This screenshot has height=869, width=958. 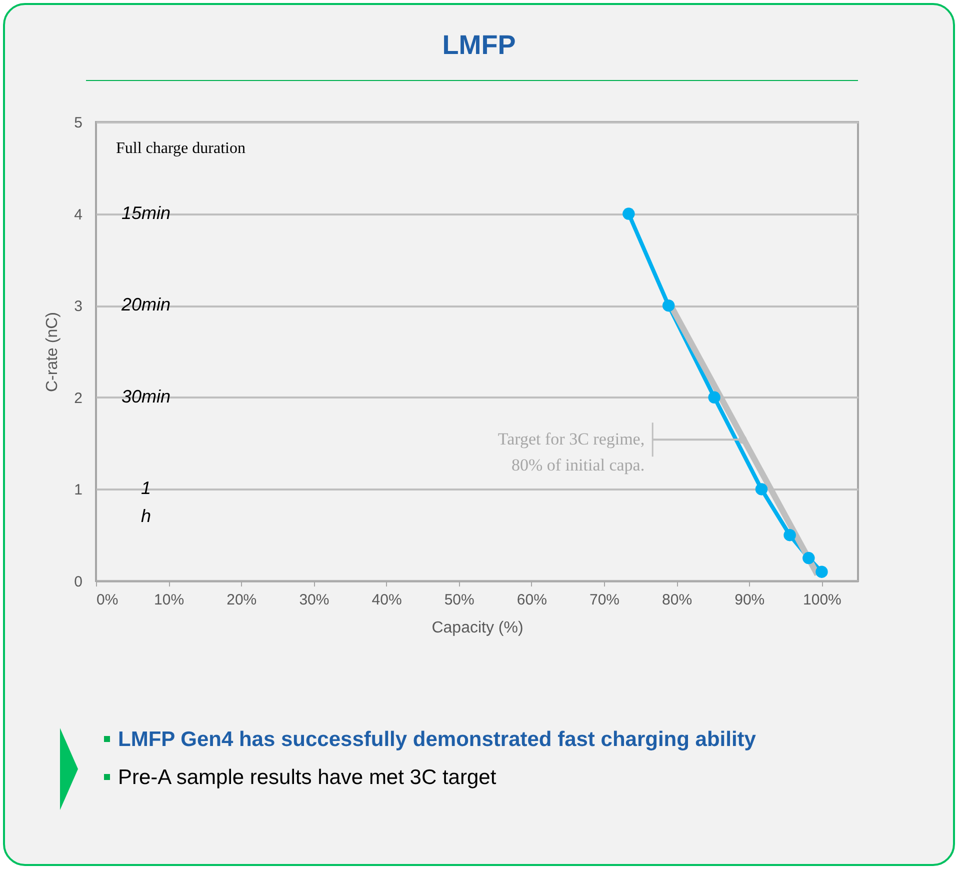 I want to click on x-tick-label: 90%, so click(x=749, y=600).